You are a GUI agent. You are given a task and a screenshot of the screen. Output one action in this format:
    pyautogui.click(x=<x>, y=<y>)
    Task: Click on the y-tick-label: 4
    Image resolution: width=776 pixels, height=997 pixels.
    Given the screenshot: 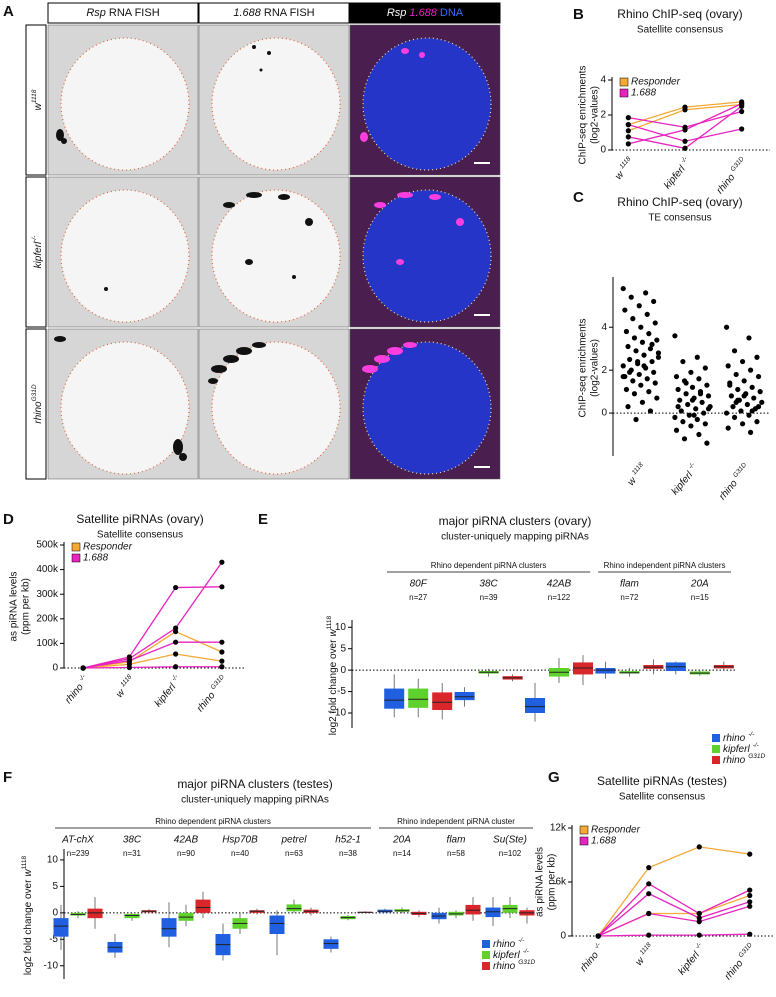 What is the action you would take?
    pyautogui.click(x=604, y=327)
    